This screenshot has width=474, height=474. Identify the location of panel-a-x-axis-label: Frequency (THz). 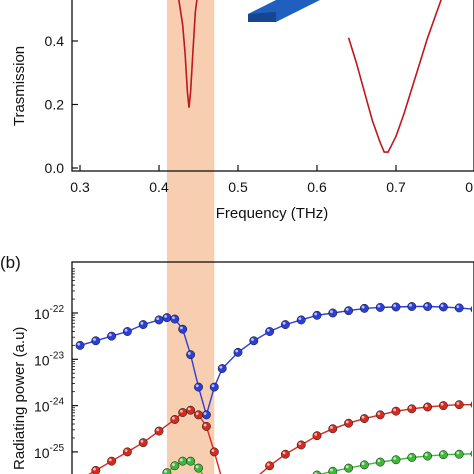
(272, 213).